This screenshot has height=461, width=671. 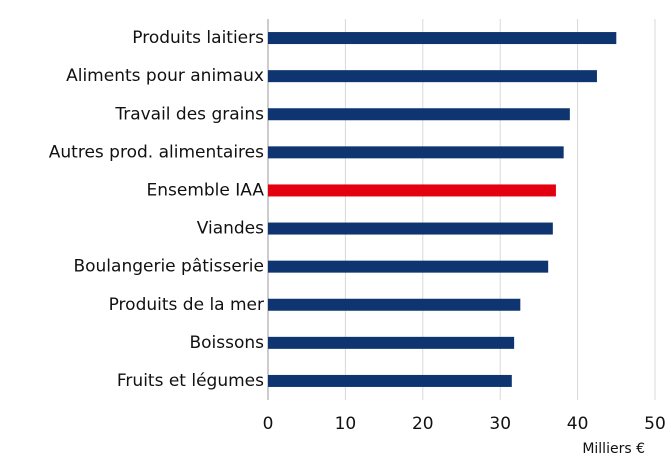 I want to click on y-tick-label: Produits de la mer, so click(x=186, y=305).